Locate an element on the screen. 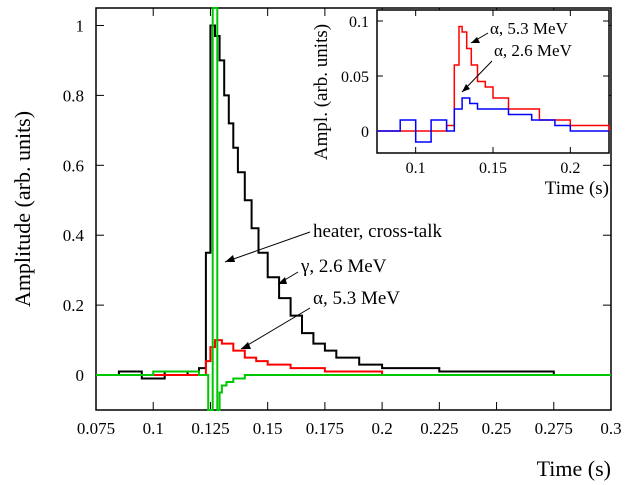 The width and height of the screenshot is (644, 485). y-tick-label: 0.2 is located at coordinates (73, 305).